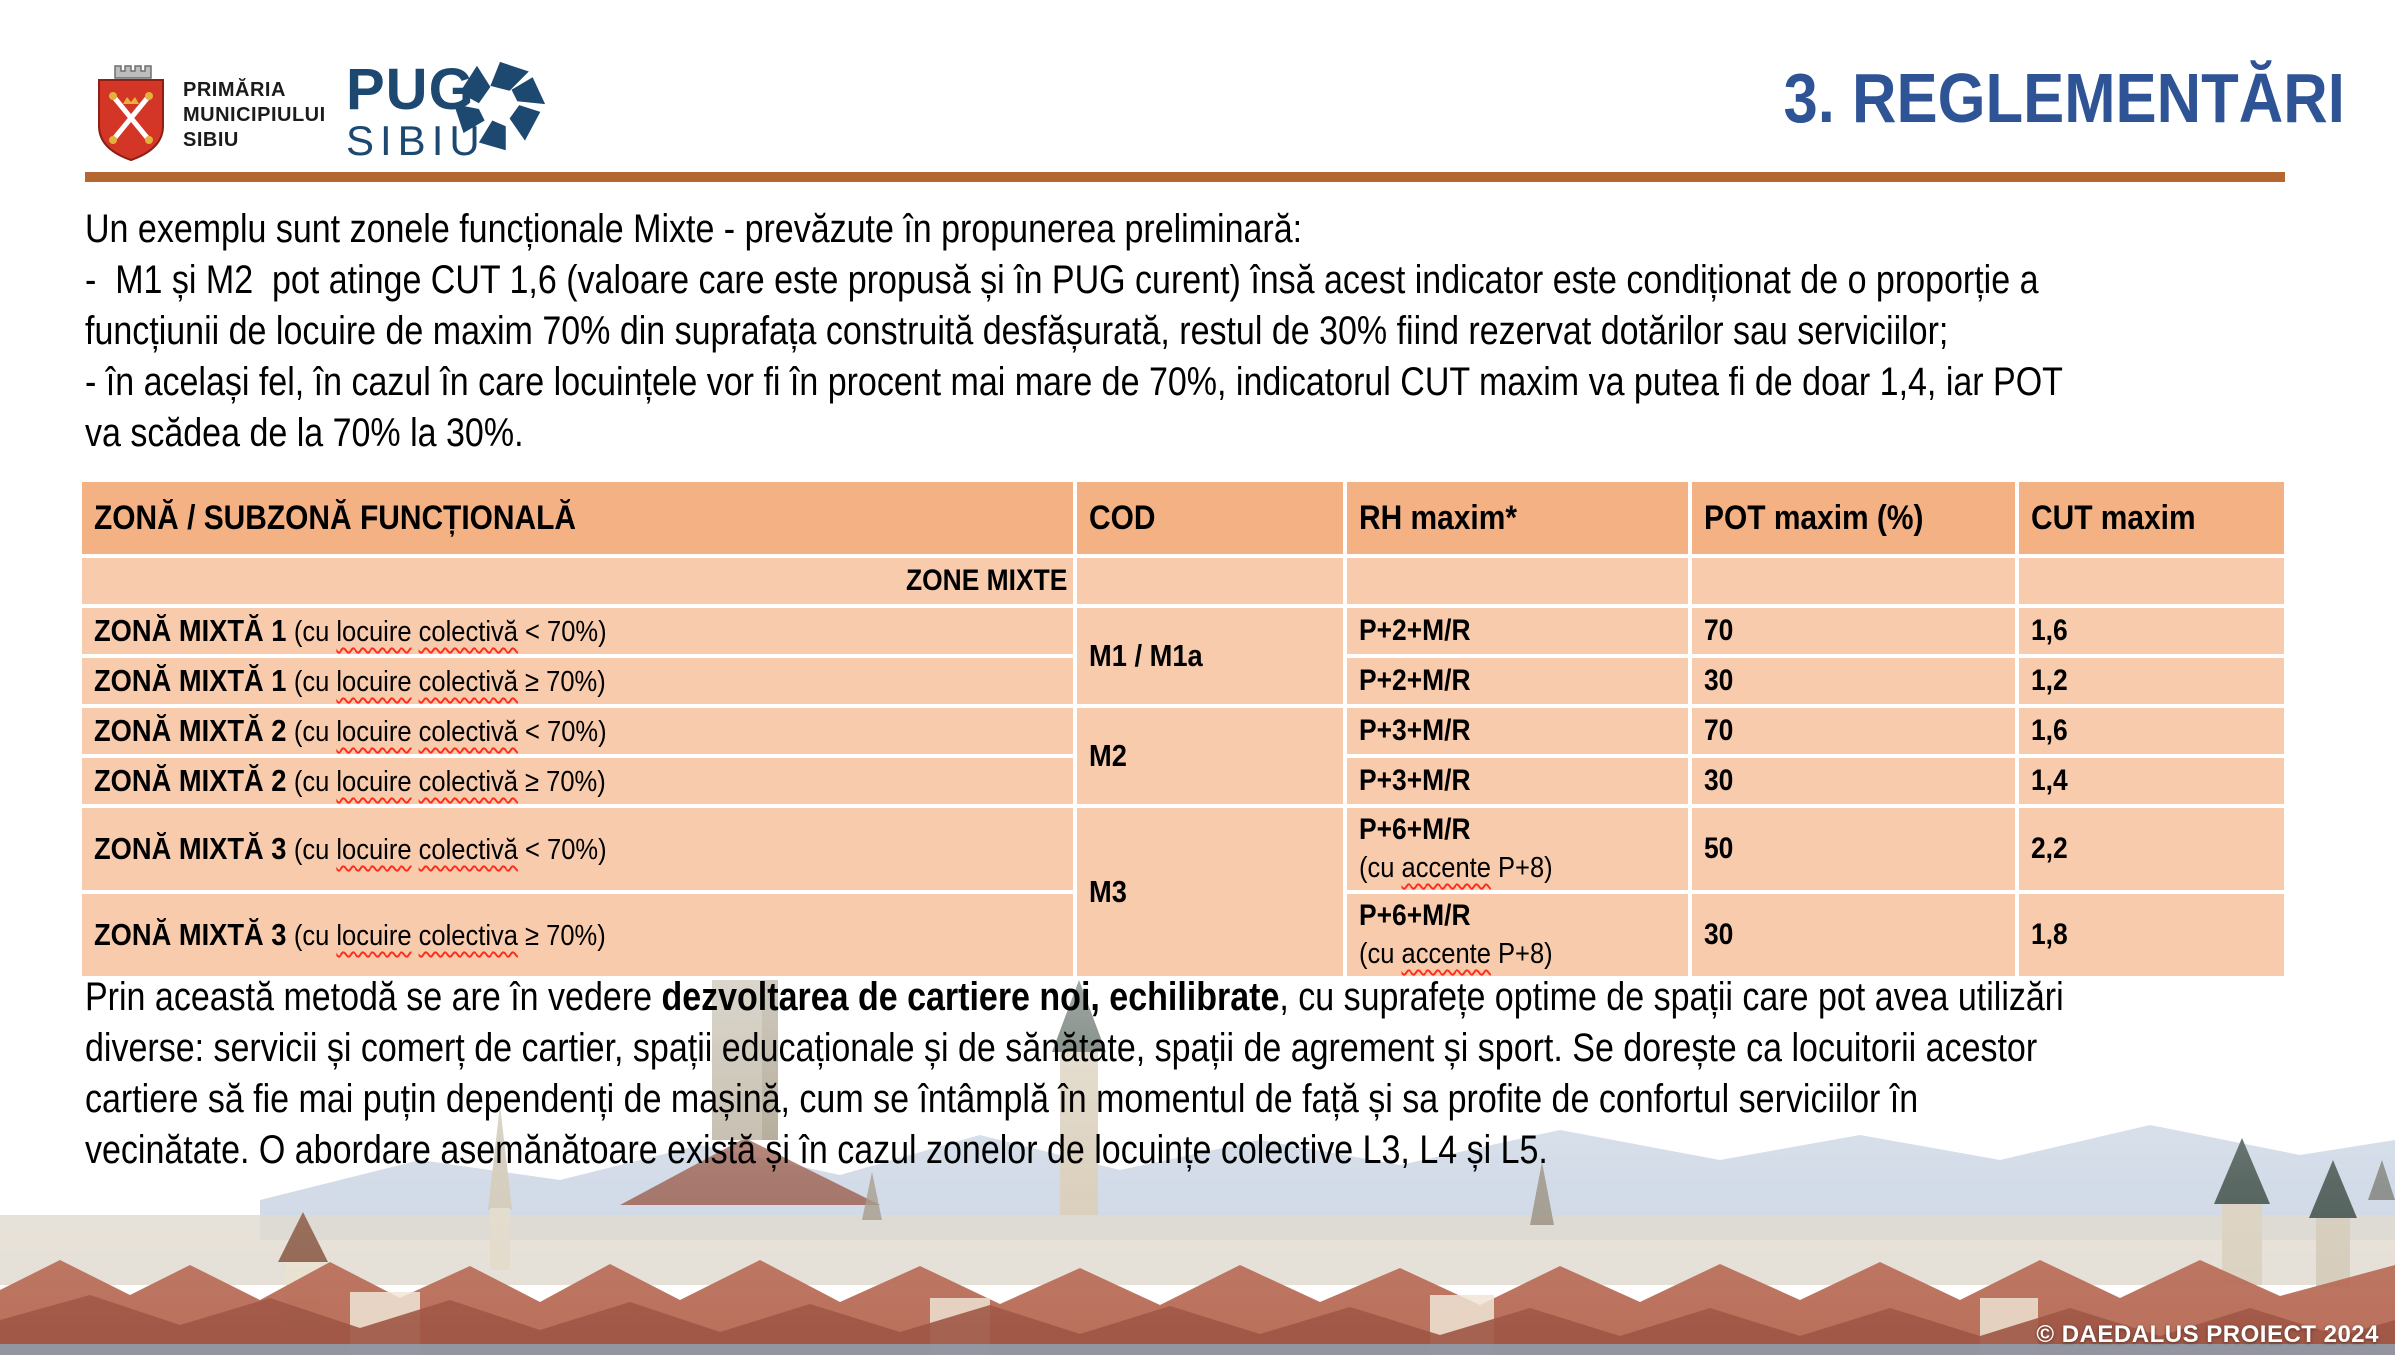  I want to click on cell-cod: M2, so click(1210, 756).